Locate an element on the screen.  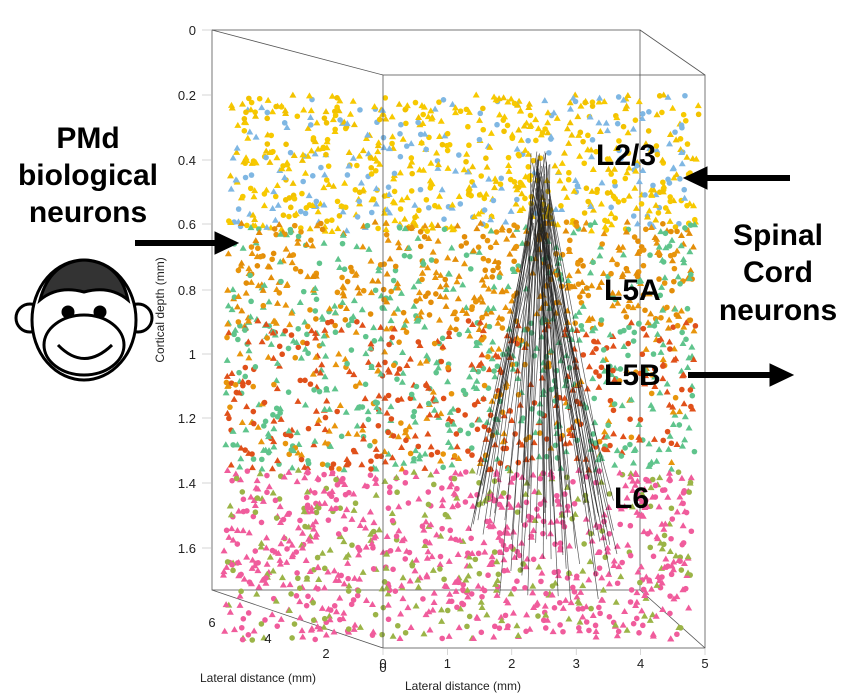
arrowhead is located at coordinates (695, 178).